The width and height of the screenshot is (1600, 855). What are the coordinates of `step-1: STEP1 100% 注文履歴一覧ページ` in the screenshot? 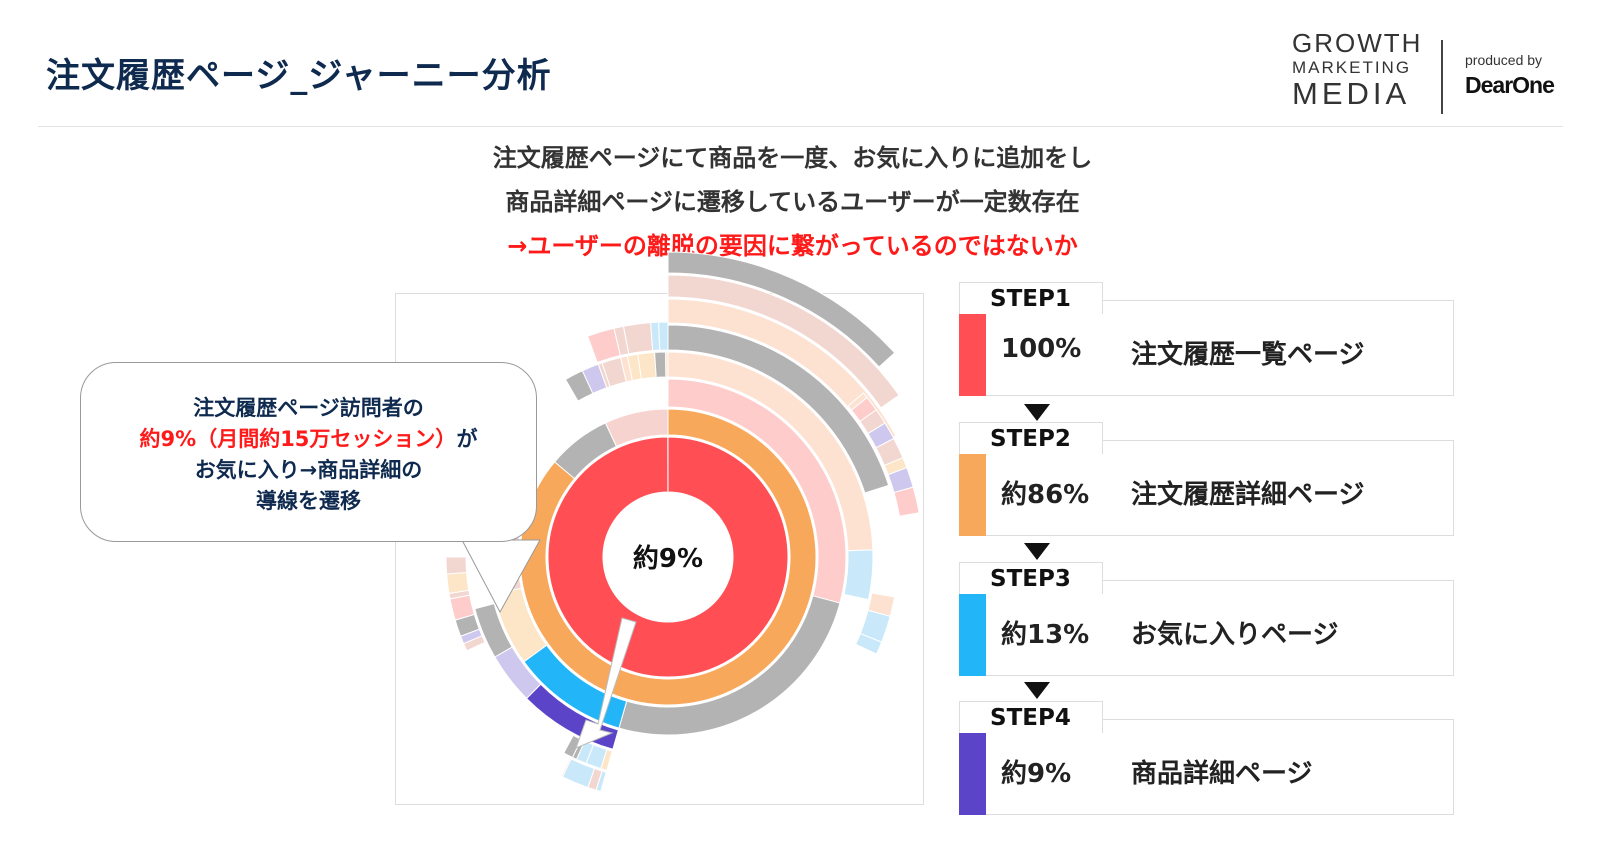 It's located at (1206, 339).